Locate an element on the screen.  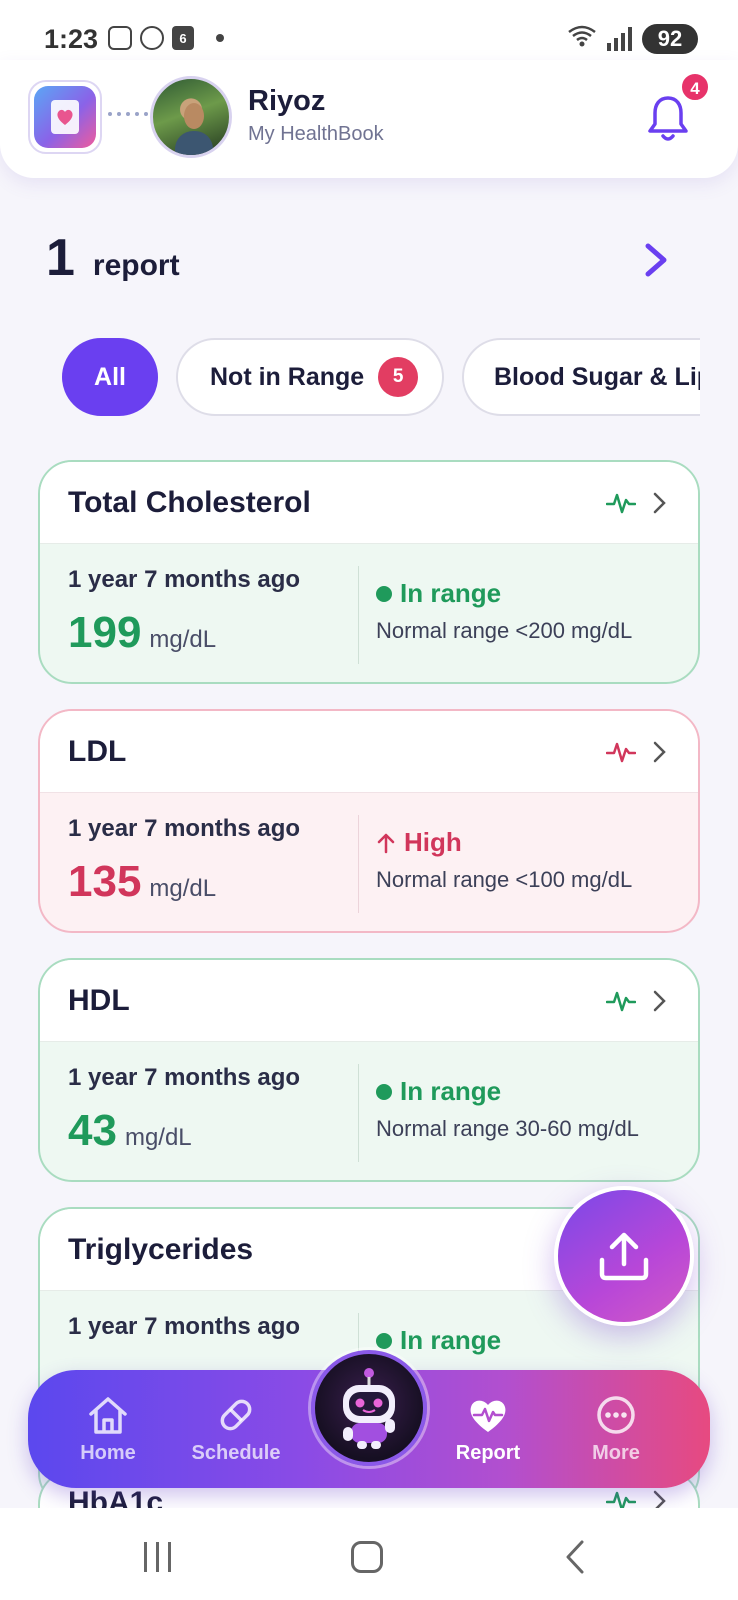
user-name: Riyoz is located at coordinates (287, 101).